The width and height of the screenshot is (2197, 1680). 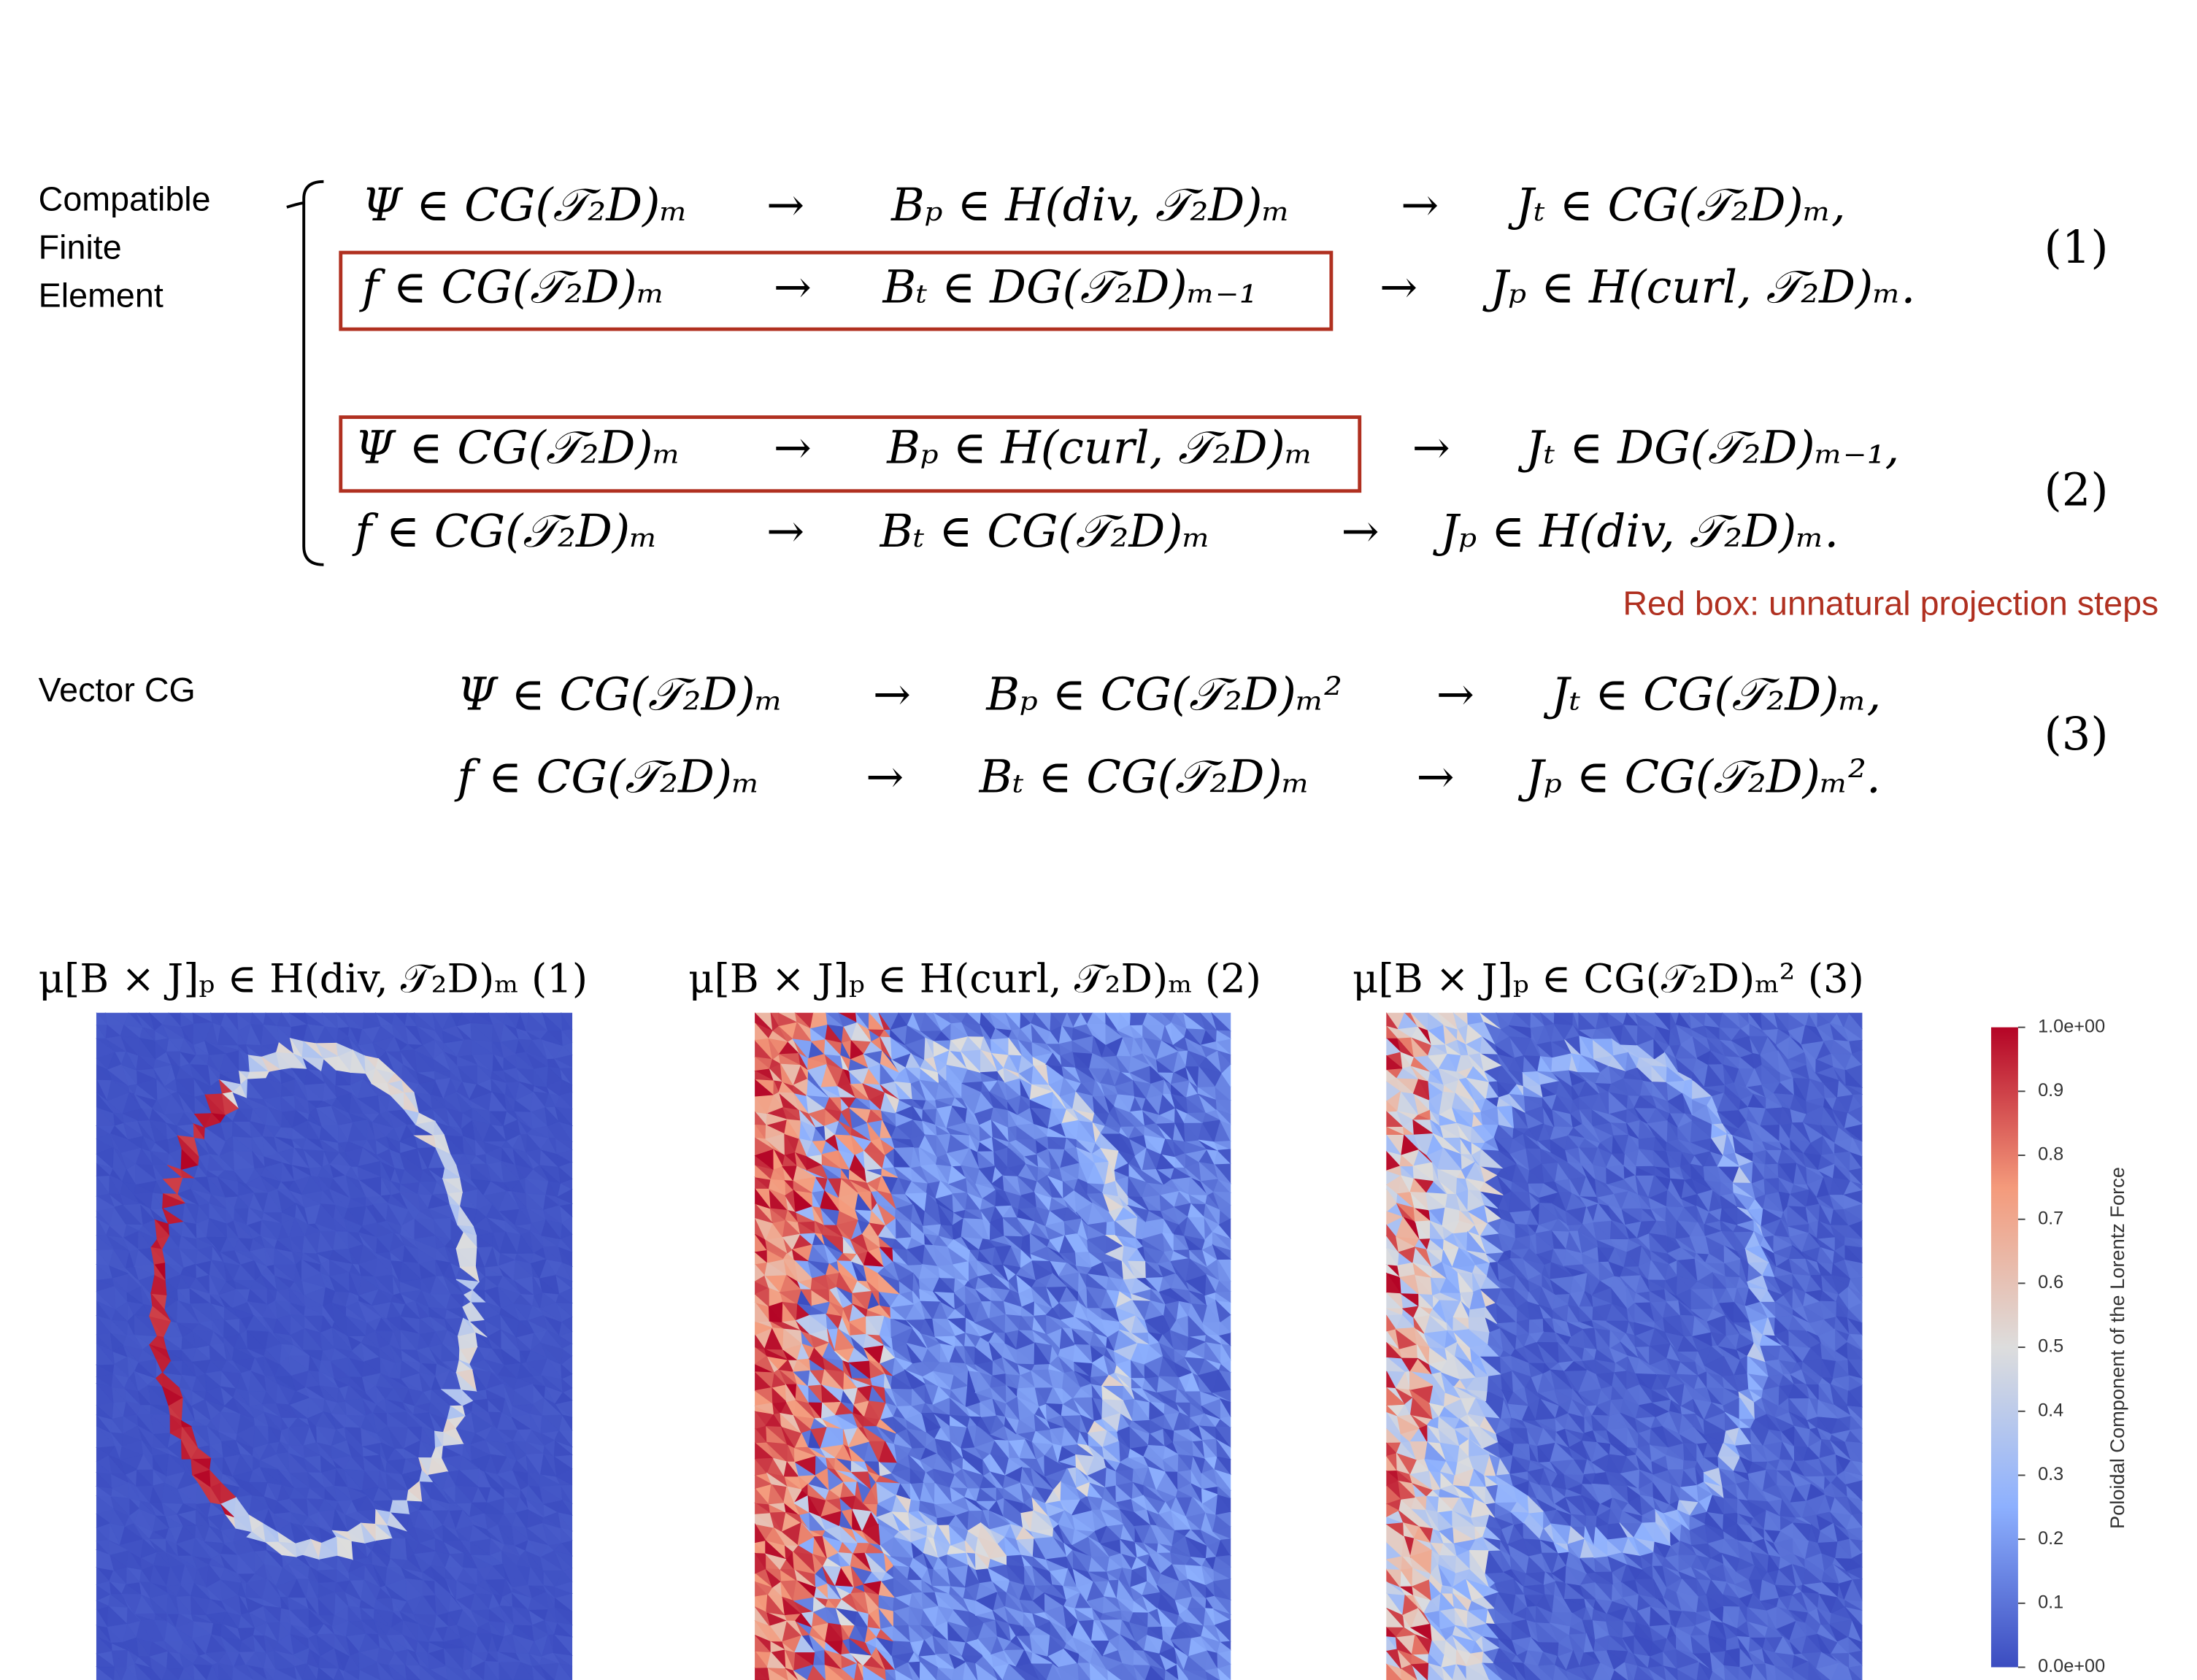 I want to click on math-term: Bₜ ∈ CG(𝒯₂D)ₘ, so click(x=1144, y=776).